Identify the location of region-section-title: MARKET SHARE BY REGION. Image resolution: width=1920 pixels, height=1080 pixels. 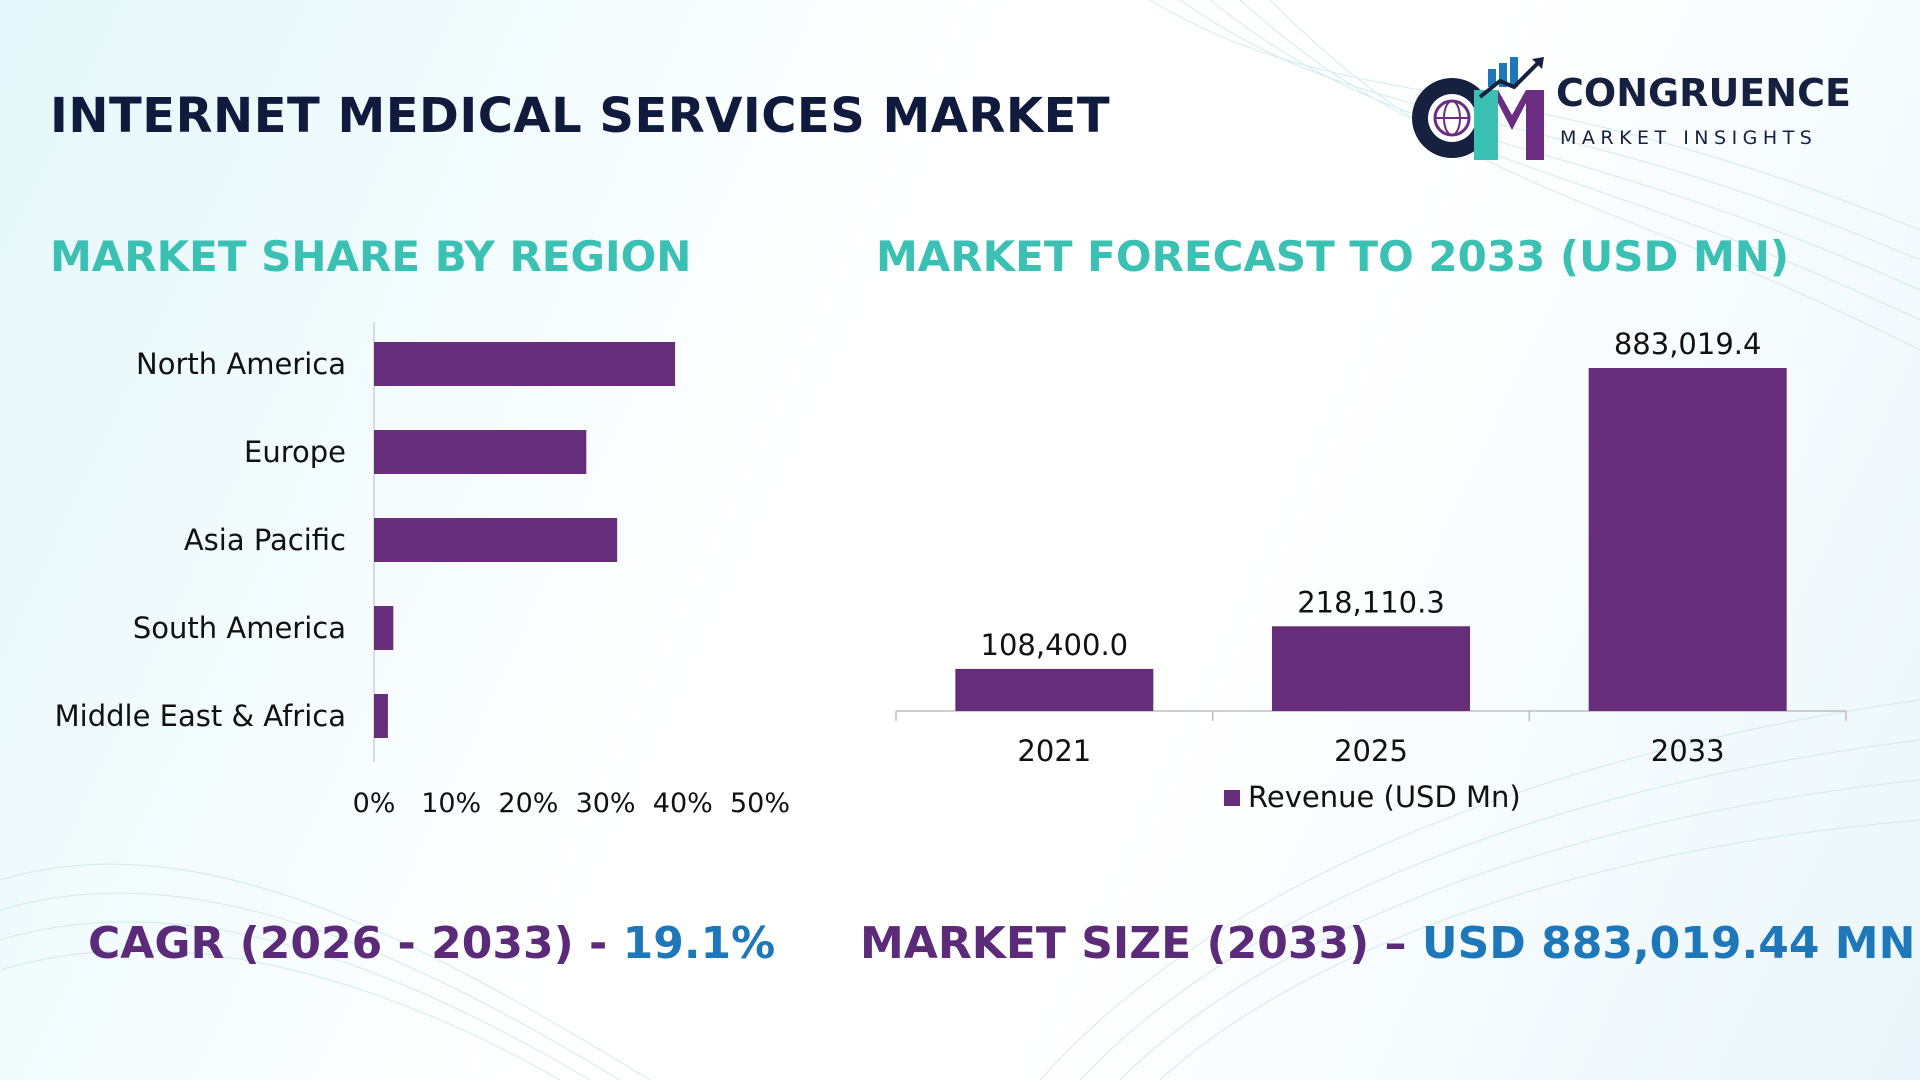
(371, 256).